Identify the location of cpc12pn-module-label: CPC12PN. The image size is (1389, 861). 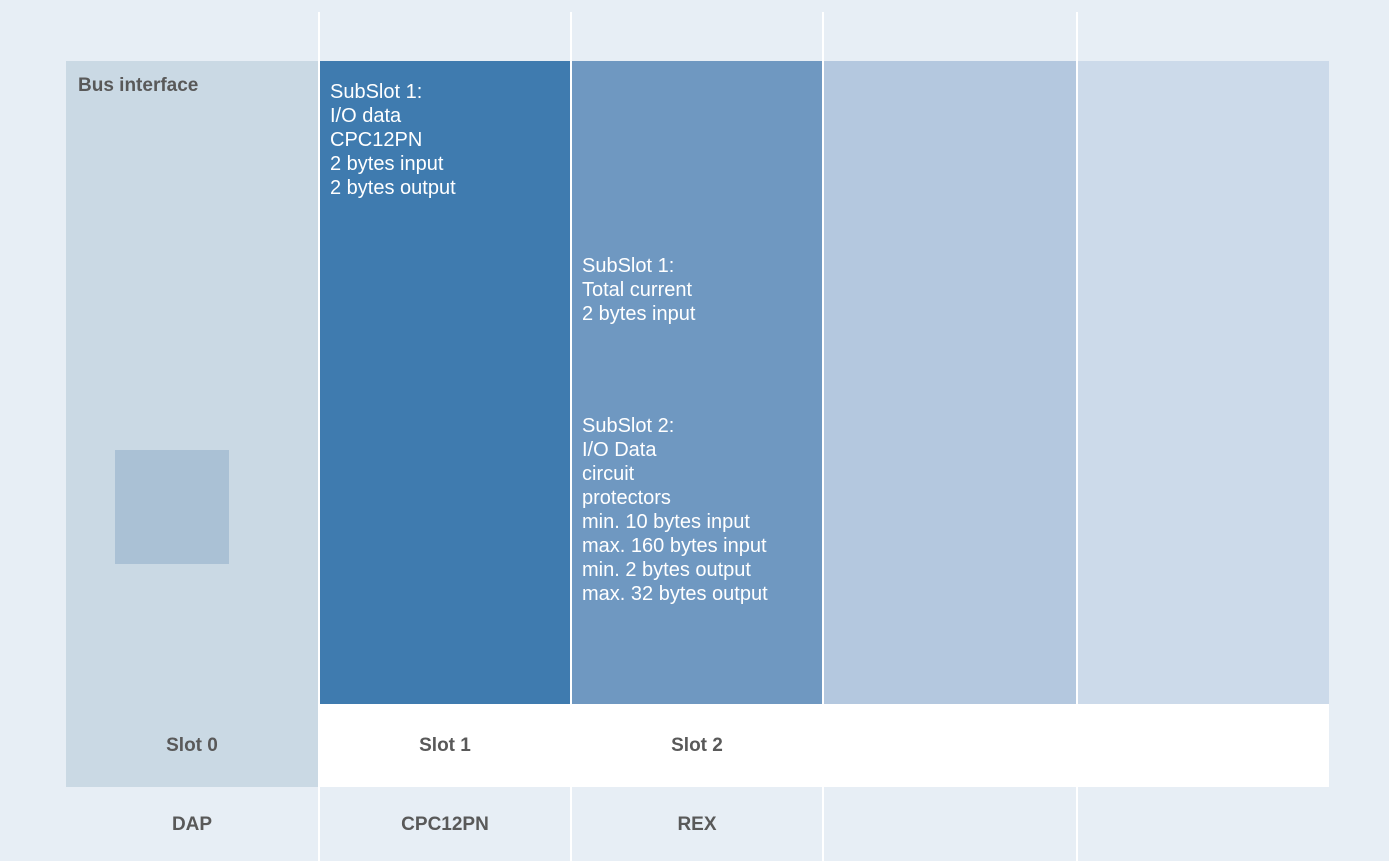
(445, 824).